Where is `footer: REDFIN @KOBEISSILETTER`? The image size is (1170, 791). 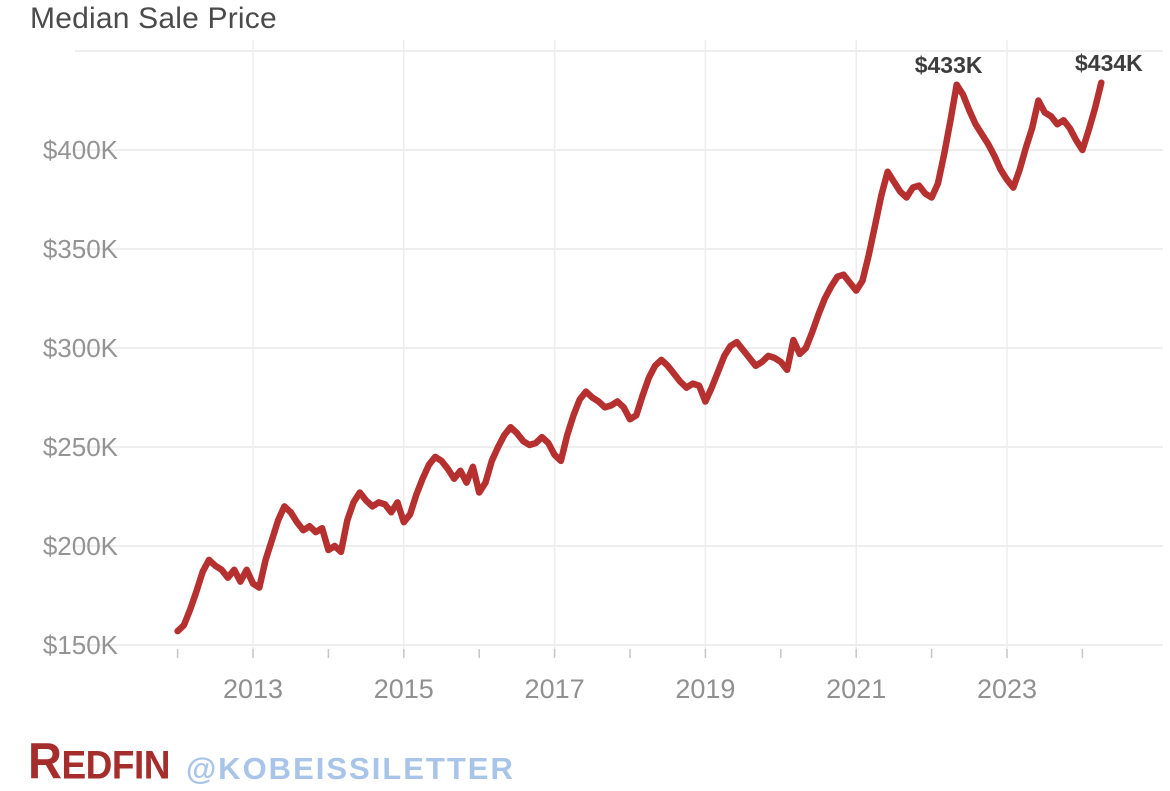 footer: REDFIN @KOBEISSILETTER is located at coordinates (271, 760).